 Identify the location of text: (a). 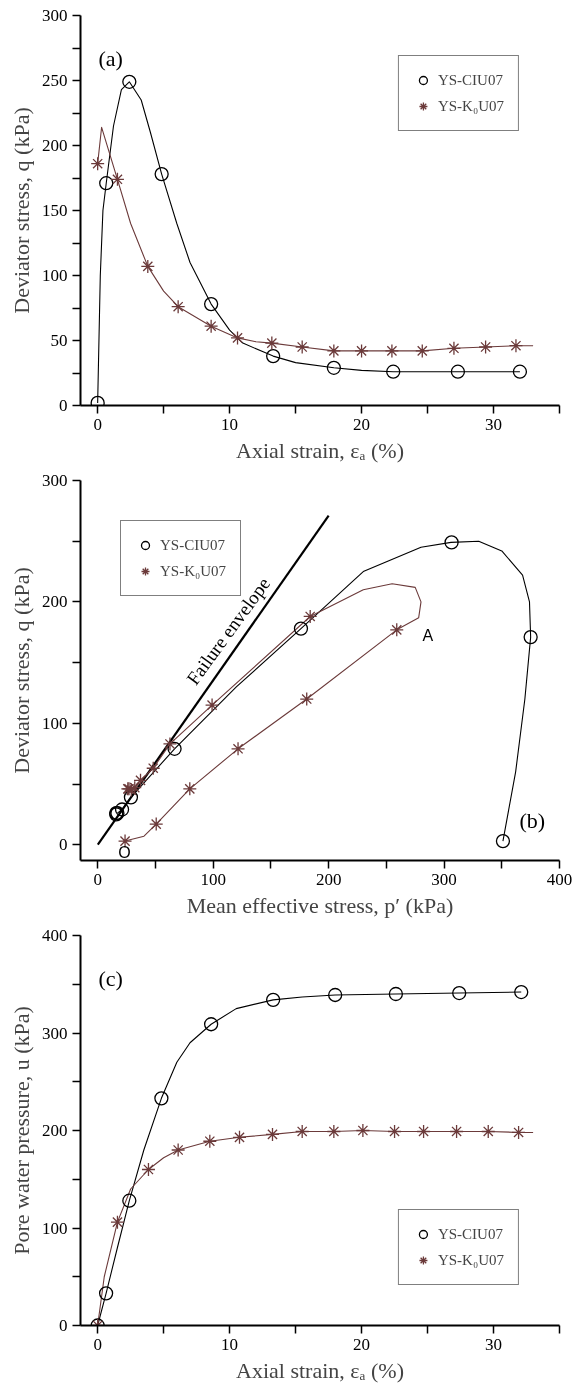
(110, 58).